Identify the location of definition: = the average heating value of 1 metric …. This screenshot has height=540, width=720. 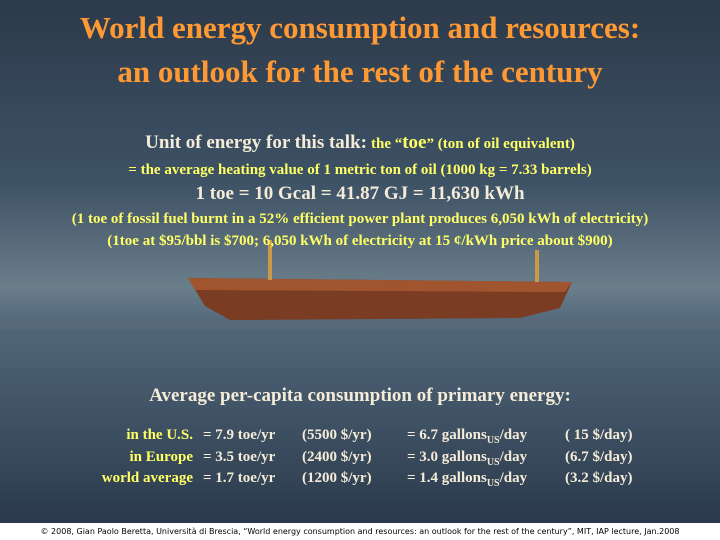
(360, 170).